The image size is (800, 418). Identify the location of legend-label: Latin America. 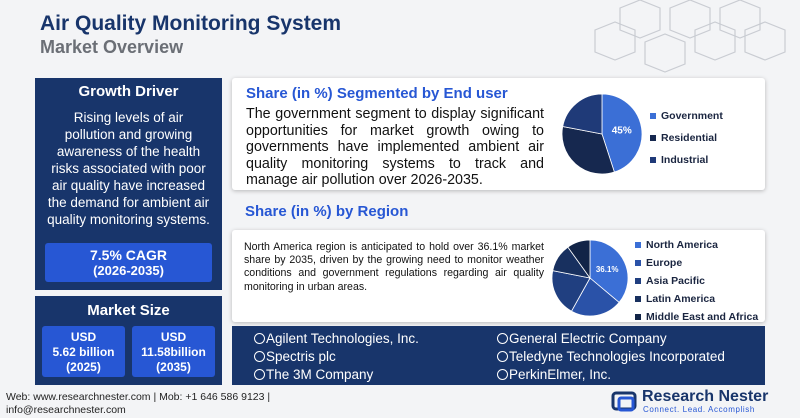
(681, 299).